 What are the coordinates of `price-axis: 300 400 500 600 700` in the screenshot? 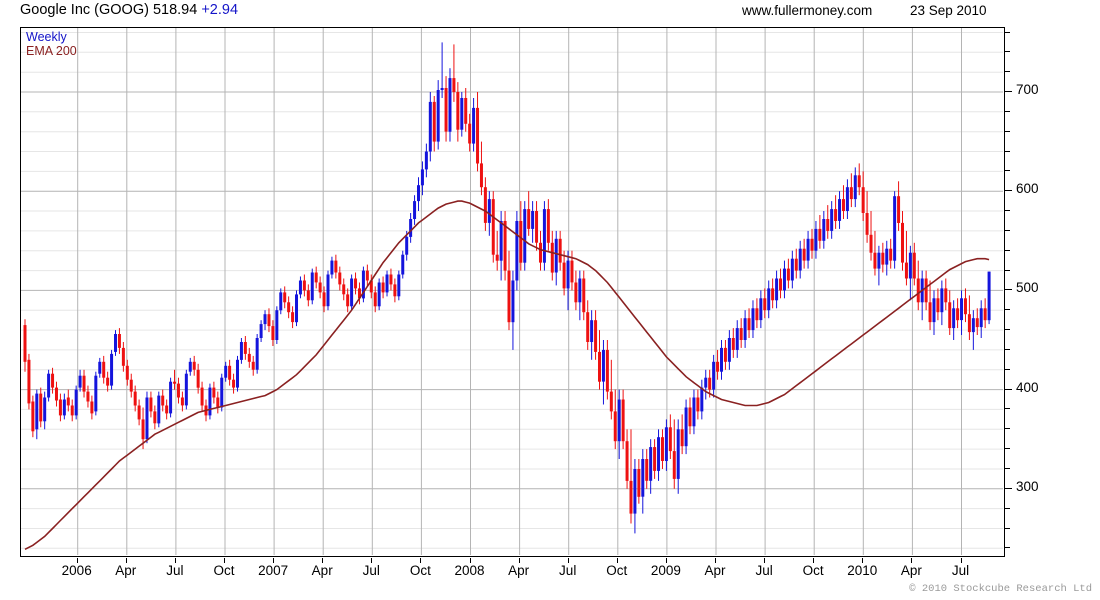 It's located at (1052, 293).